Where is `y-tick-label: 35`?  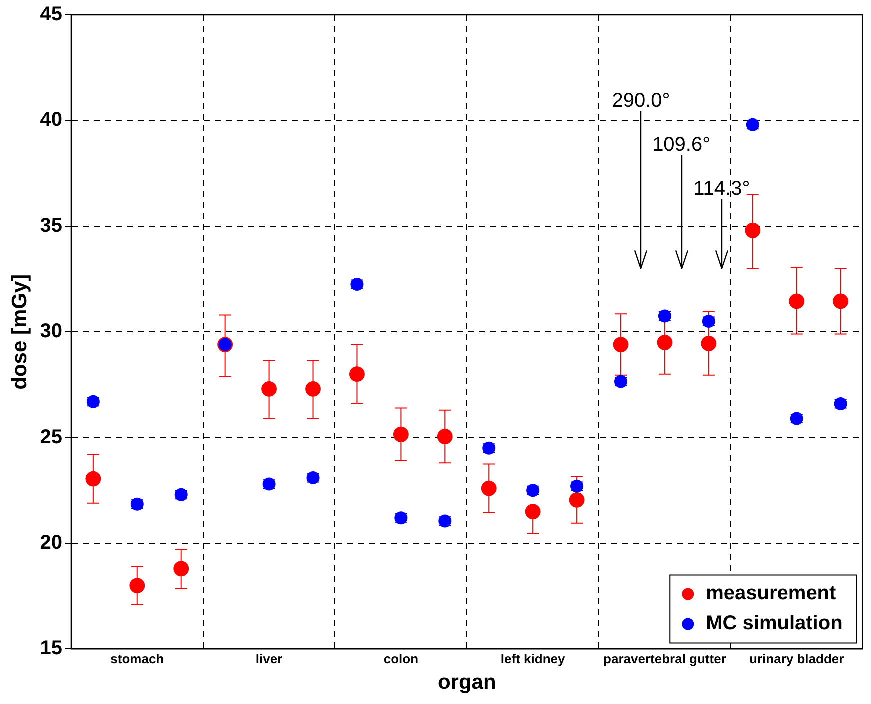
y-tick-label: 35 is located at coordinates (51, 225).